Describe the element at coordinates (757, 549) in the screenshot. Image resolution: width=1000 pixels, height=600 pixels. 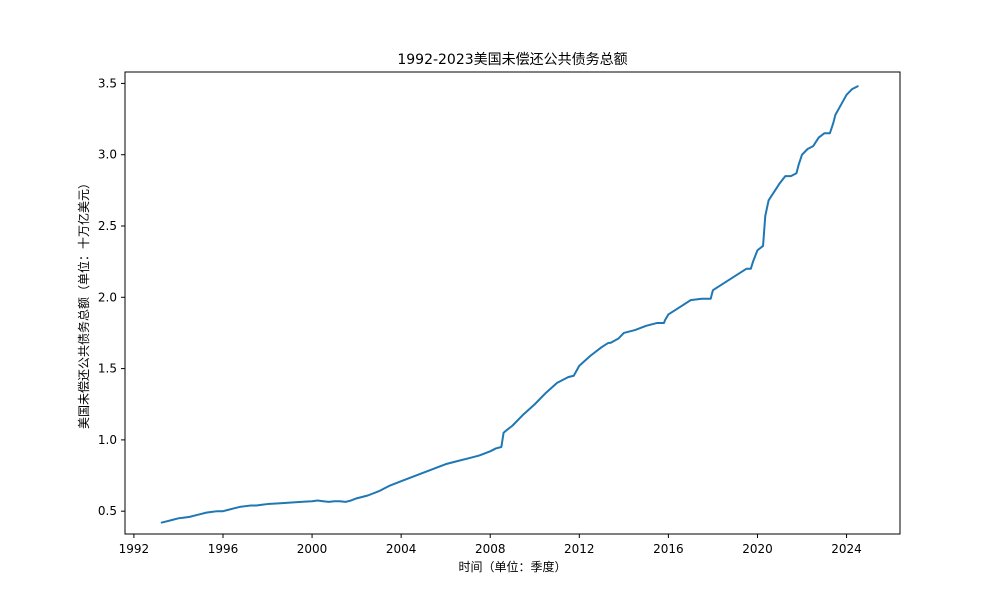
I see `x-tick-label: 2020` at that location.